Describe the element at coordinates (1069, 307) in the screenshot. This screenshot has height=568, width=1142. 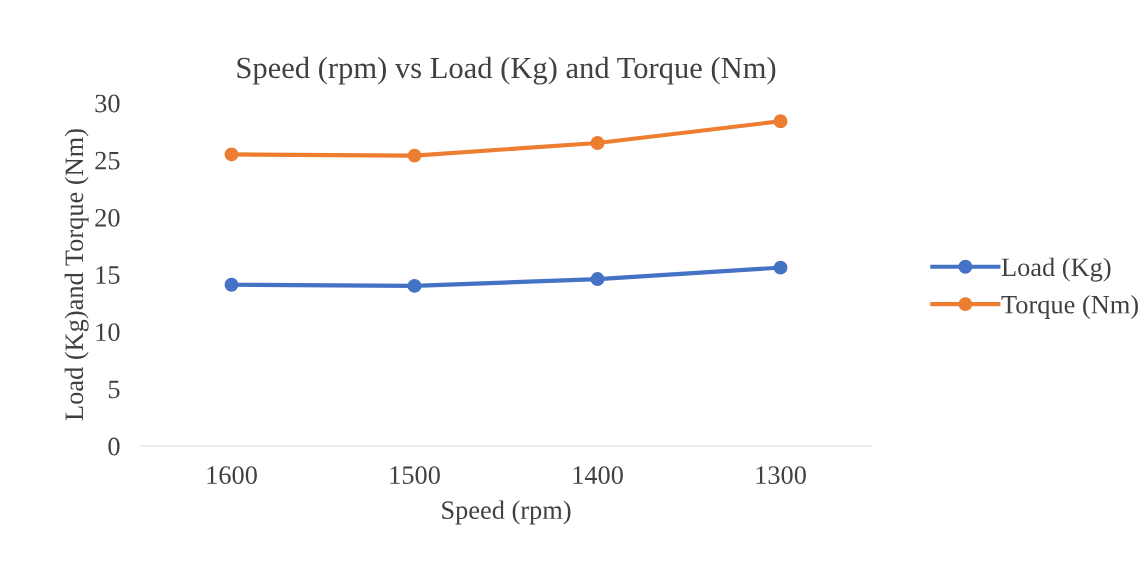
I see `legend-label: Torque (Nm)` at that location.